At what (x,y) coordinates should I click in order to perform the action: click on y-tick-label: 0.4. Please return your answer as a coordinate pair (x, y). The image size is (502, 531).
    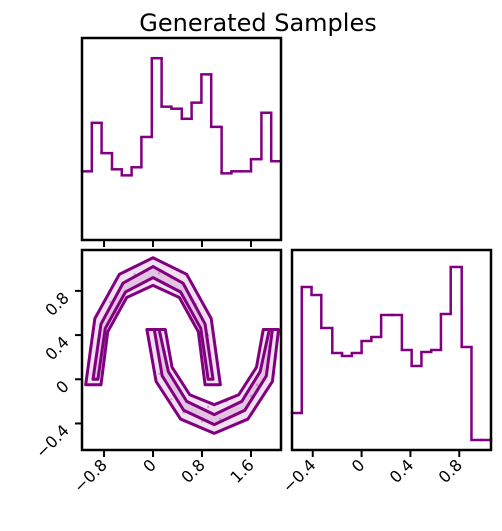
    Looking at the image, I should click on (56, 347).